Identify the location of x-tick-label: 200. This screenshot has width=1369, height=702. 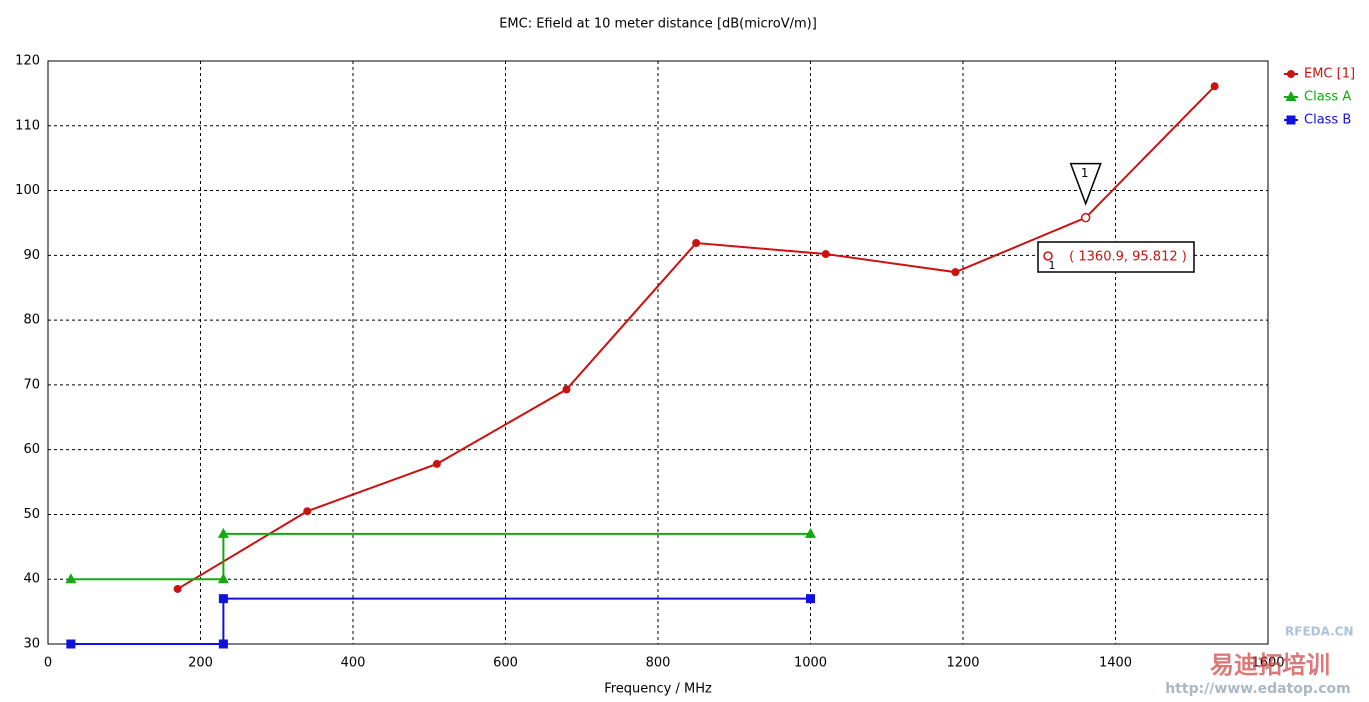
(200, 663).